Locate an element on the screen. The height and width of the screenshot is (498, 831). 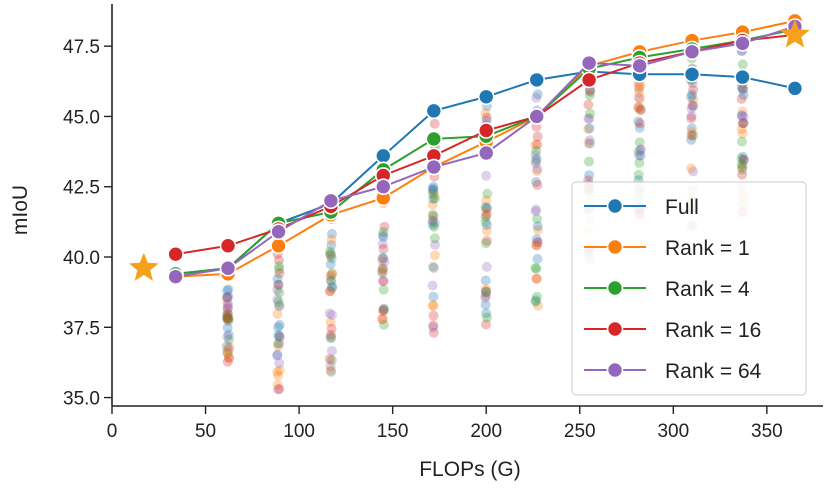
legend-box is located at coordinates (689, 288).